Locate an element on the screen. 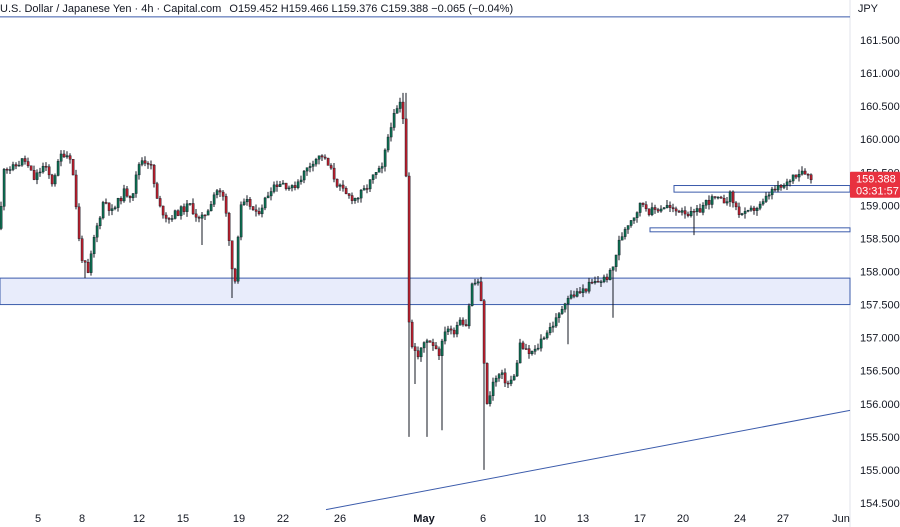 The height and width of the screenshot is (527, 900). x-tick-label: 22 is located at coordinates (283, 519).